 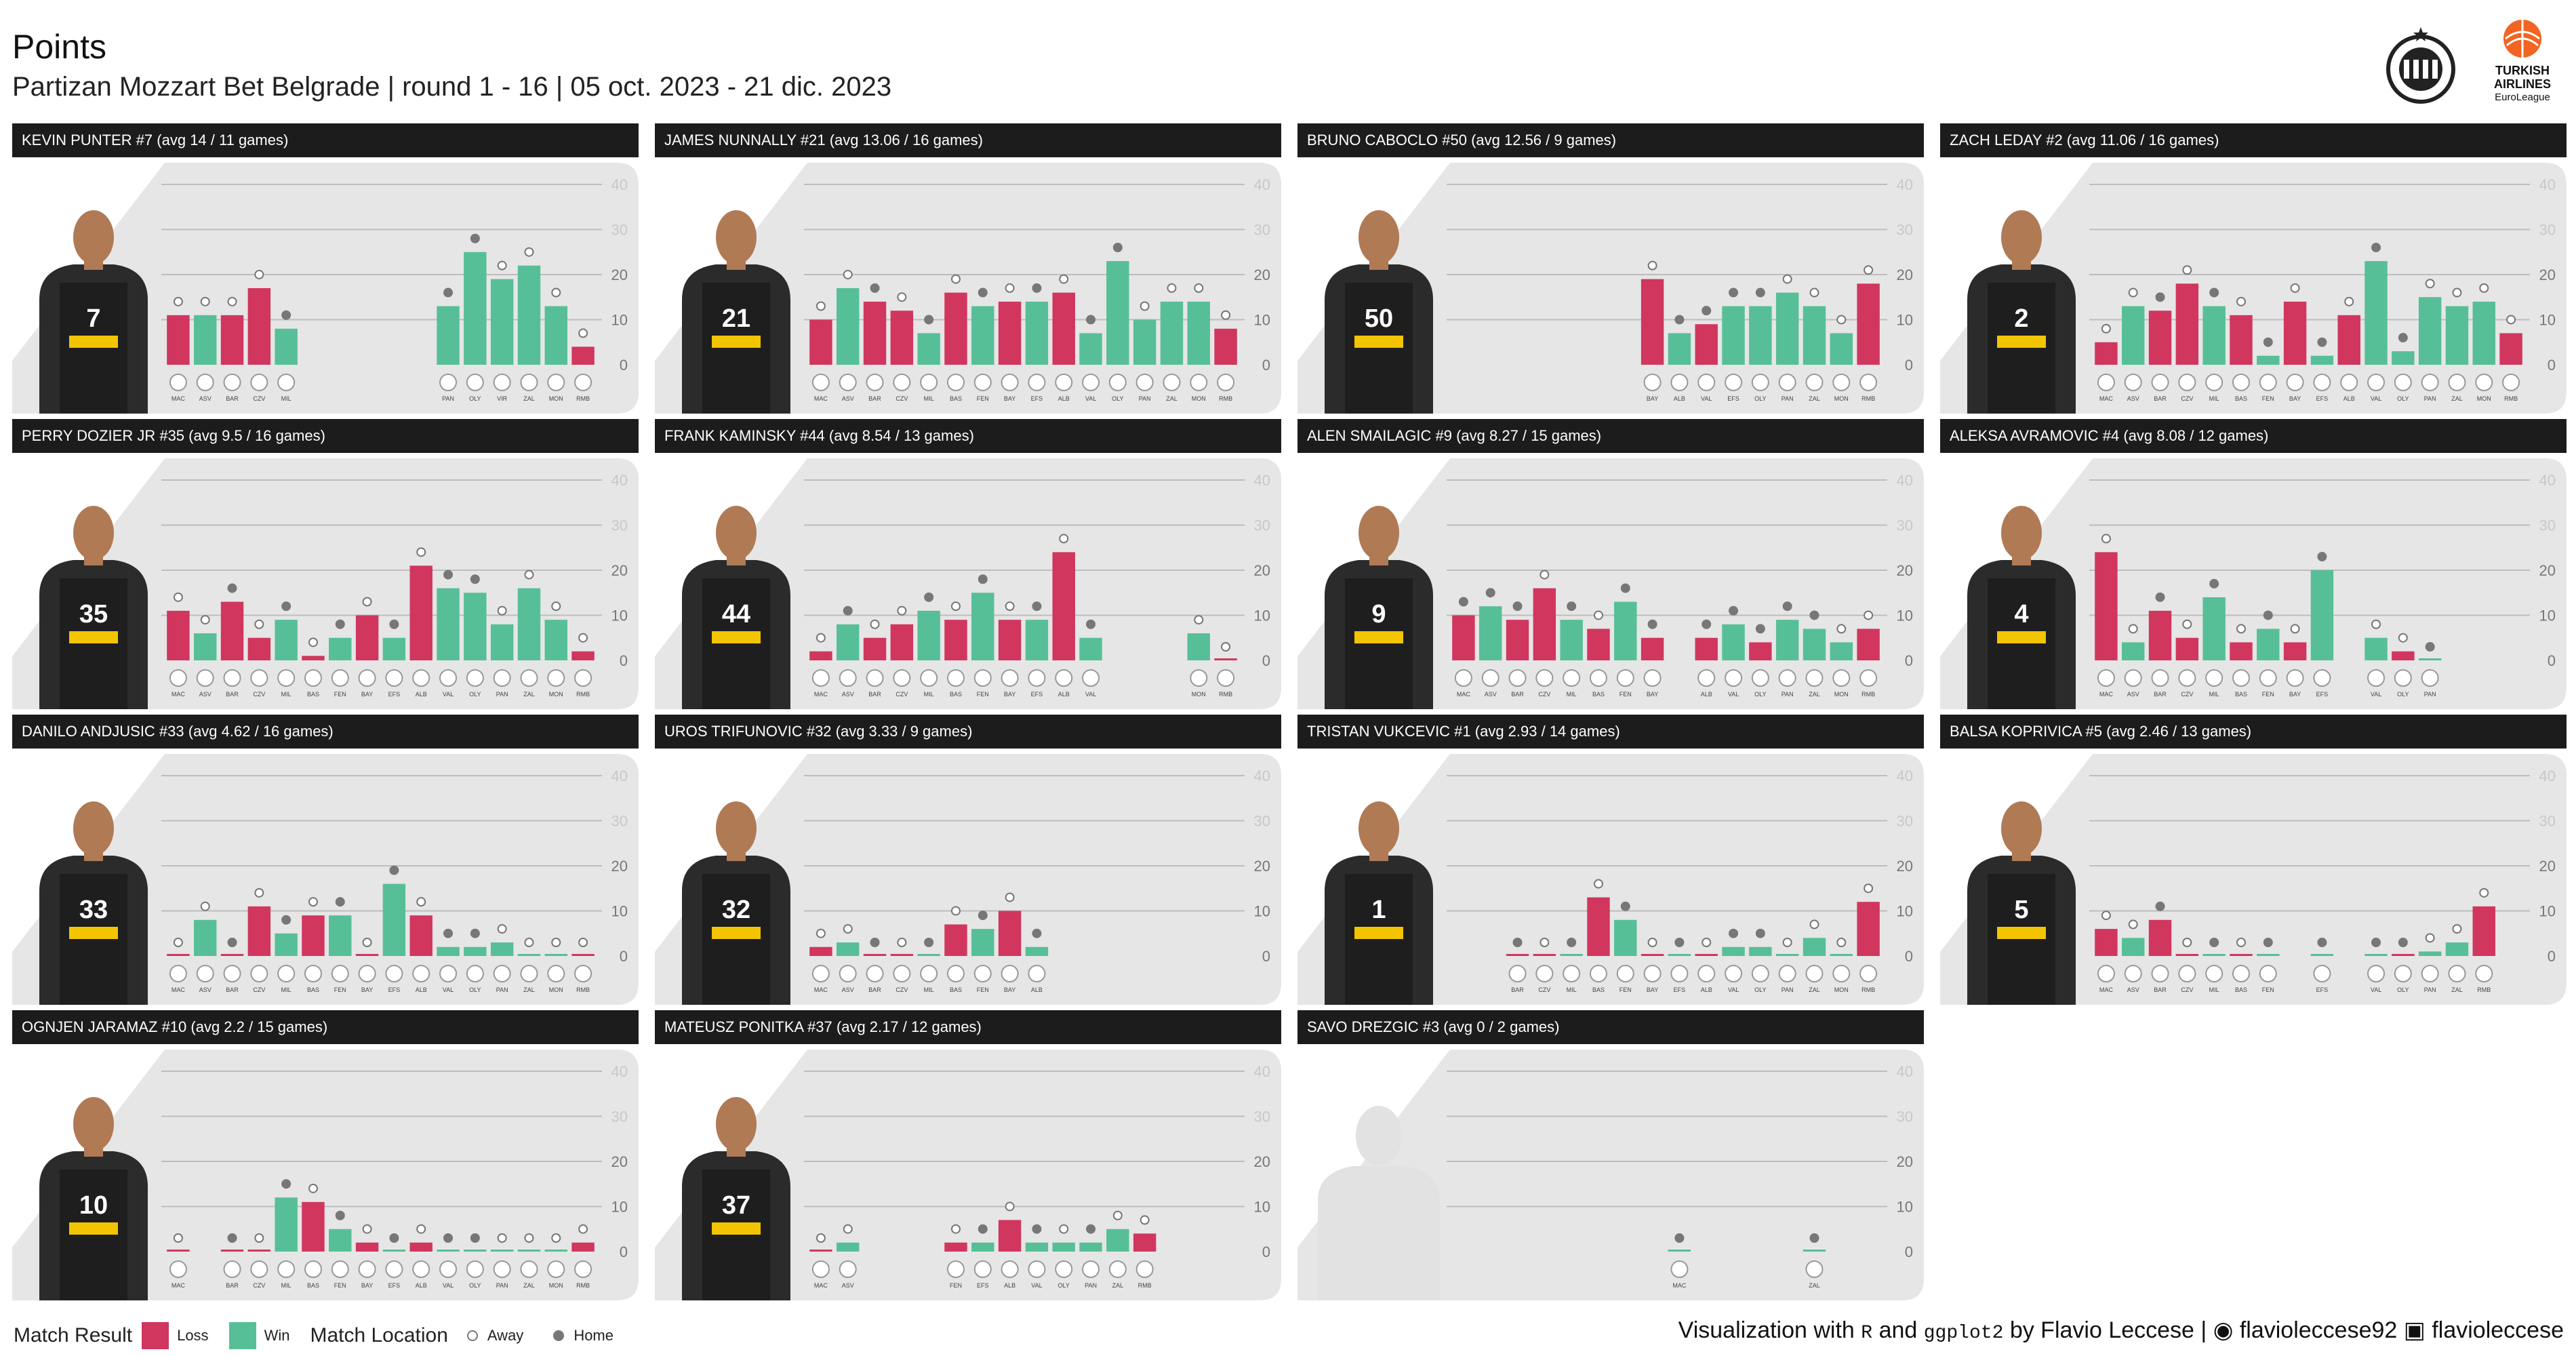 I want to click on plot-background, so click(x=1610, y=879).